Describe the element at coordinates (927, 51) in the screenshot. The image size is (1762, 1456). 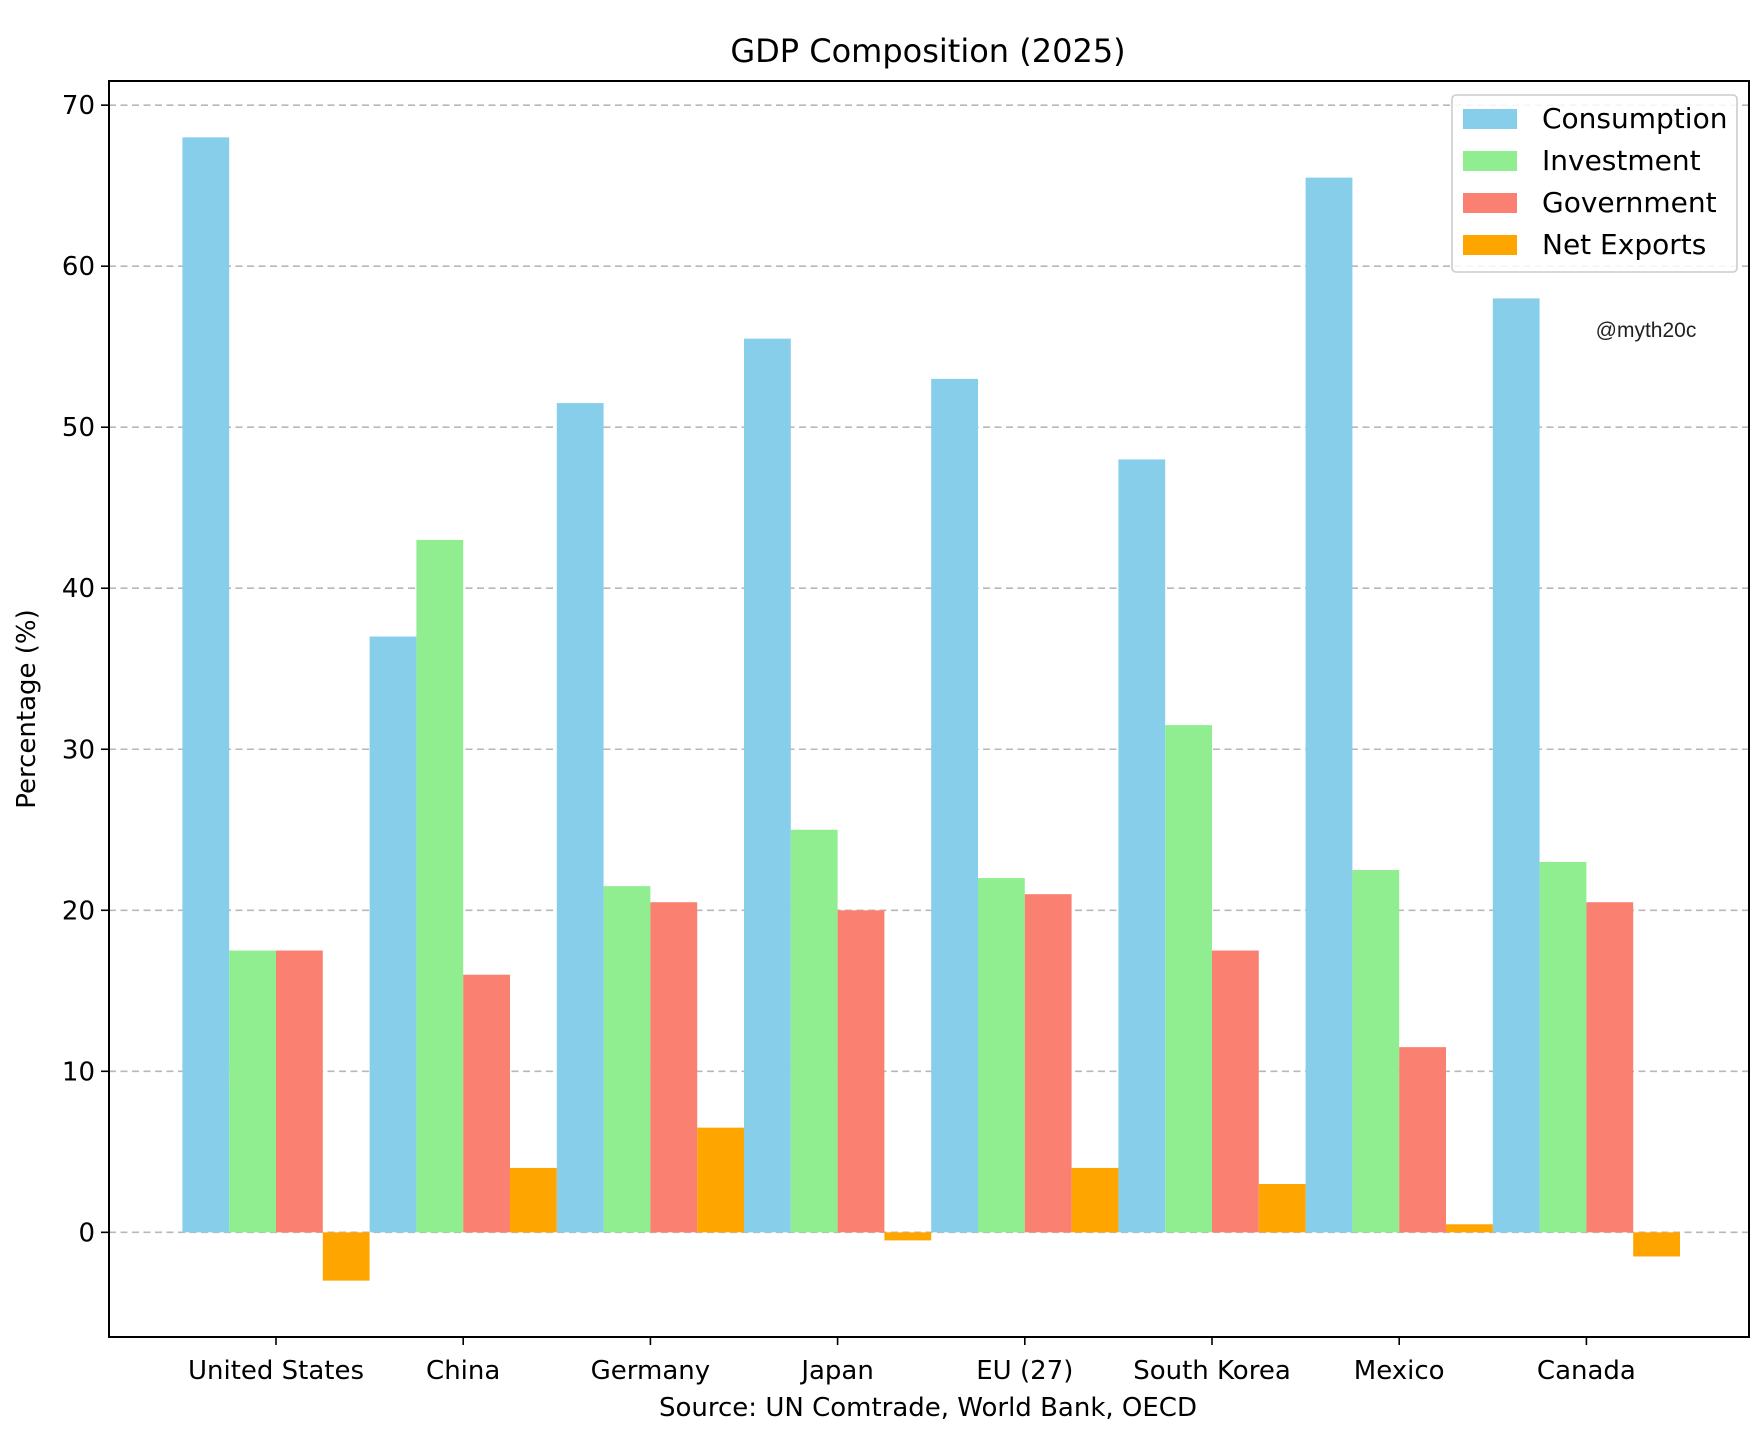
I see `chart-title: GDP Composition (2025)` at that location.